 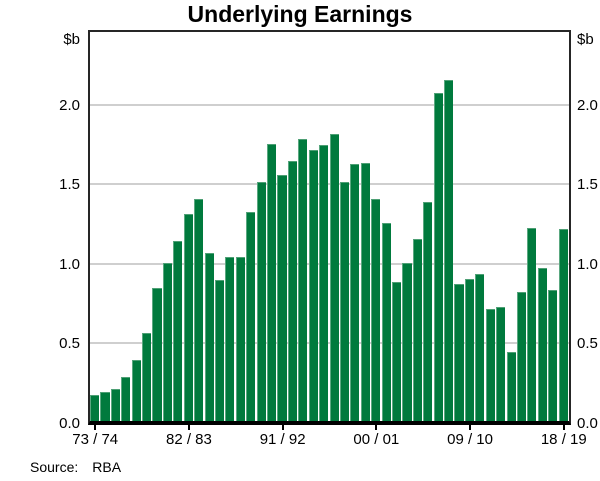 I want to click on chart-title: Underlying Earnings, so click(x=300, y=14).